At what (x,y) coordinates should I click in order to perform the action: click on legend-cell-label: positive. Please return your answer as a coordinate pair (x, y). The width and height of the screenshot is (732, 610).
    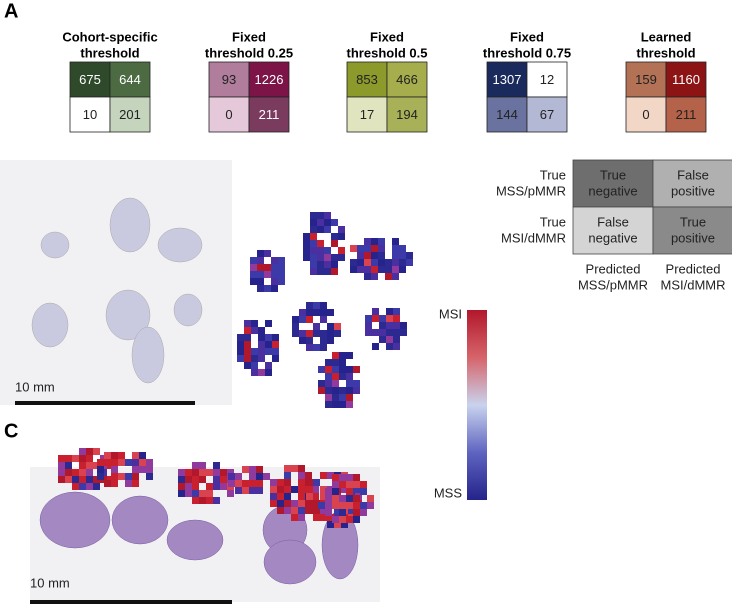
    Looking at the image, I should click on (693, 237).